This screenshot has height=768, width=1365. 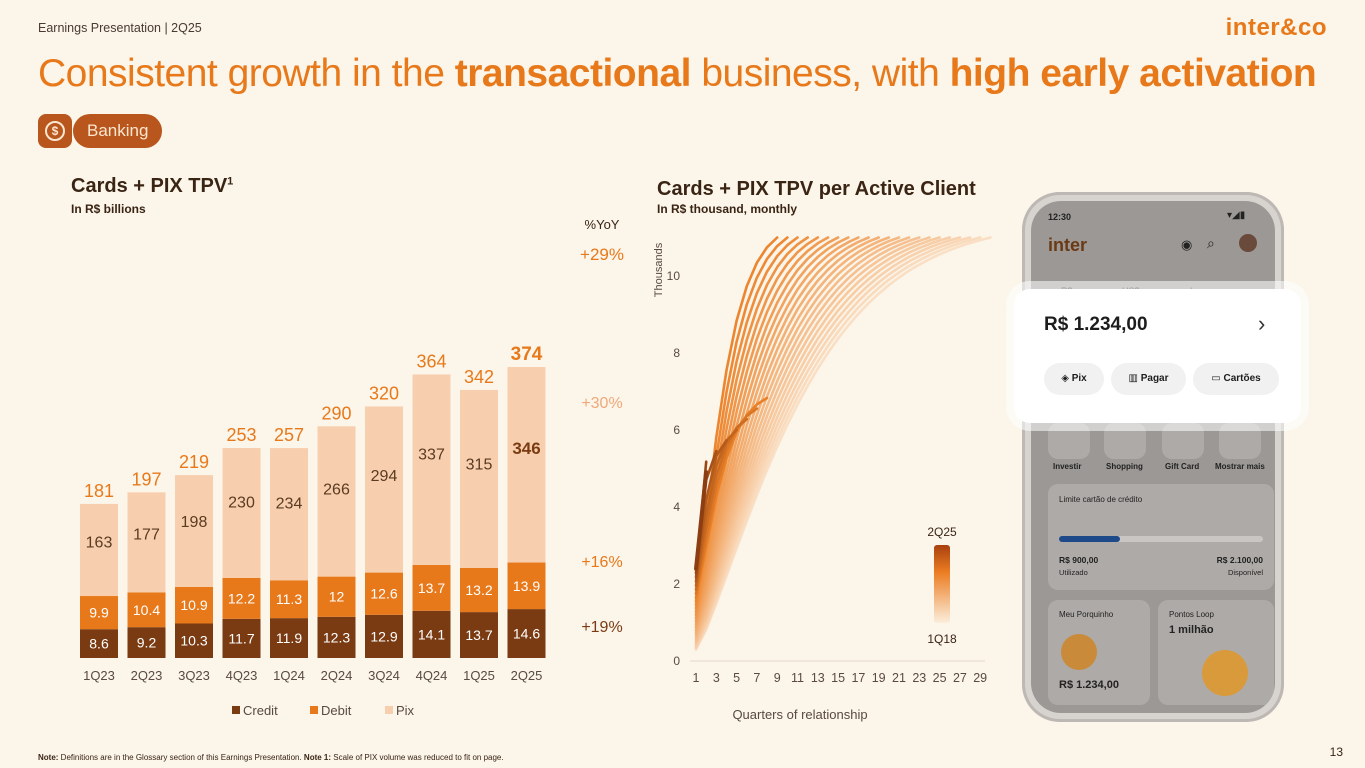 I want to click on debit-label-2Q23: 10.4, so click(x=146, y=610).